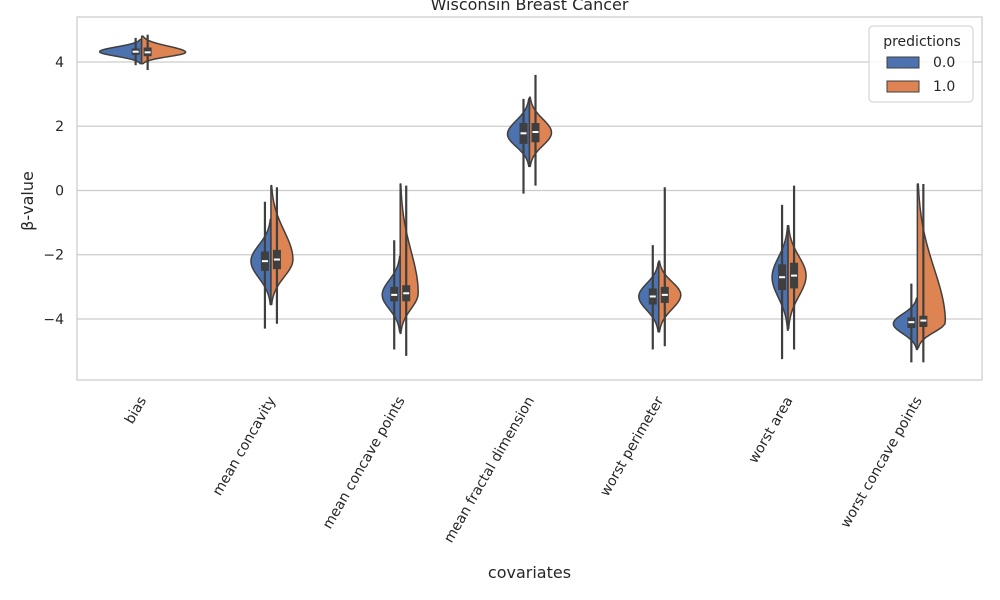 The height and width of the screenshot is (600, 1000). Describe the element at coordinates (364, 463) in the screenshot. I see `x-tick-label: mean concave points` at that location.